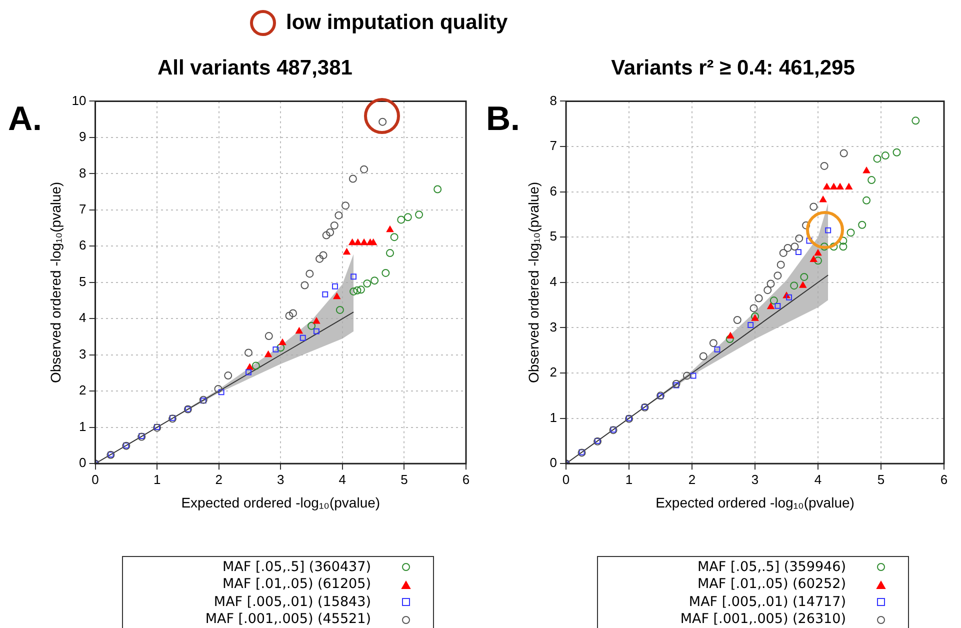 The height and width of the screenshot is (628, 961). I want to click on y-tick-label: 2, so click(82, 390).